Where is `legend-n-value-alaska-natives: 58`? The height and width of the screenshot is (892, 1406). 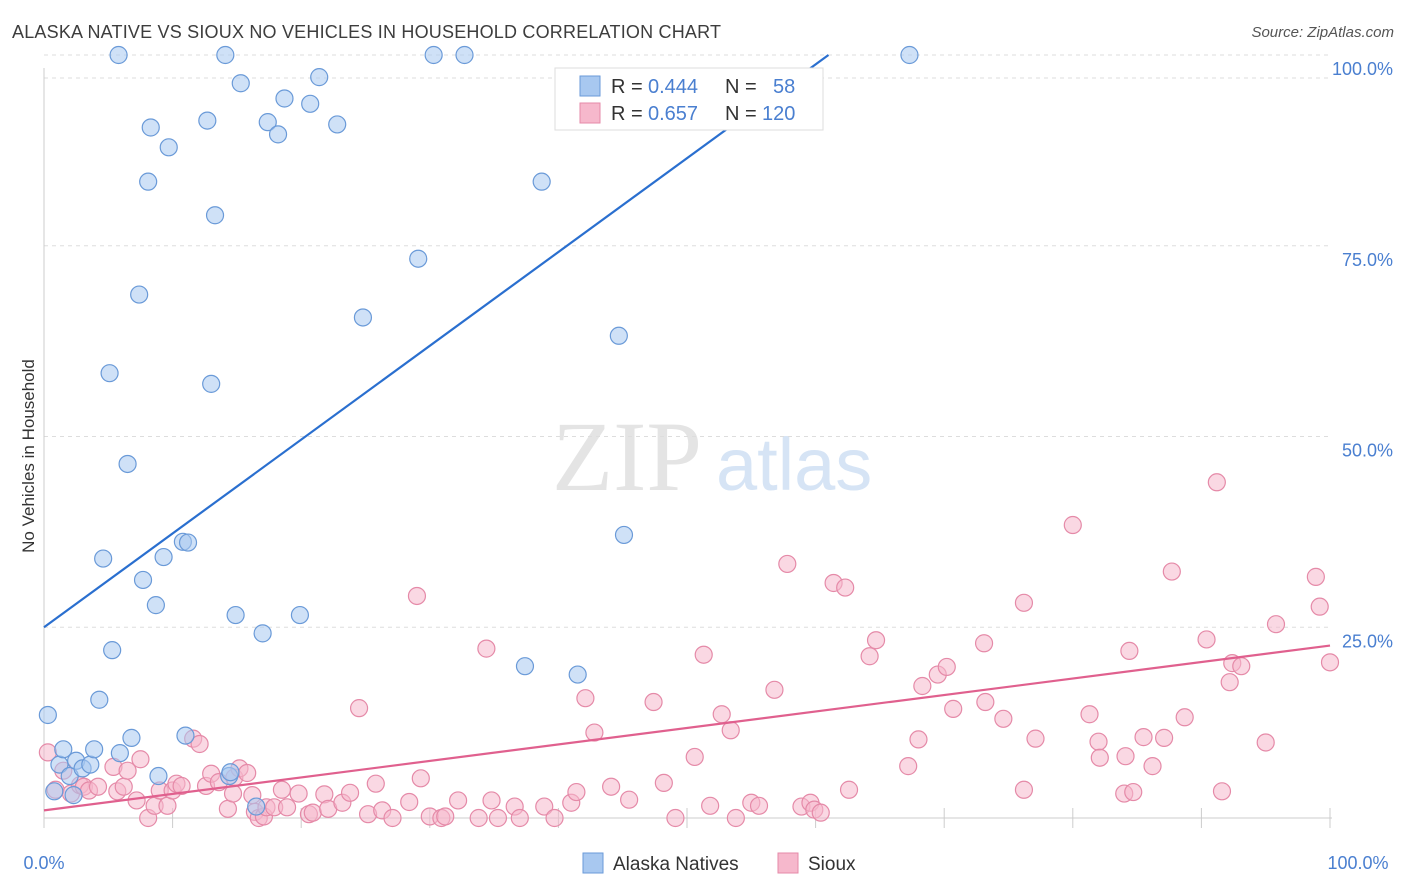 legend-n-value-alaska-natives: 58 is located at coordinates (784, 87).